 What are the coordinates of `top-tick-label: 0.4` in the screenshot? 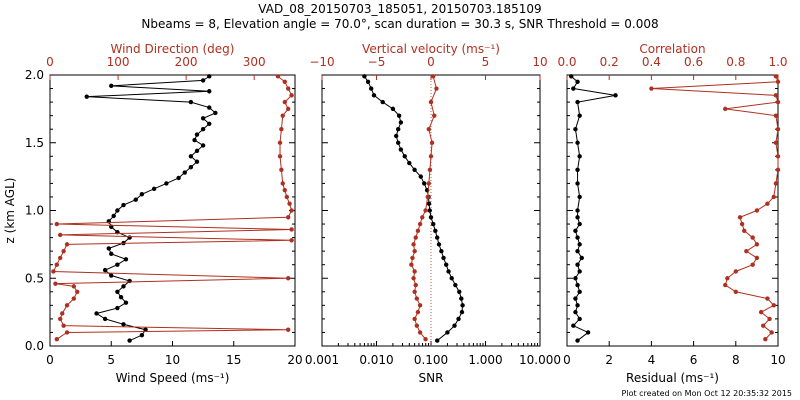 It's located at (651, 62).